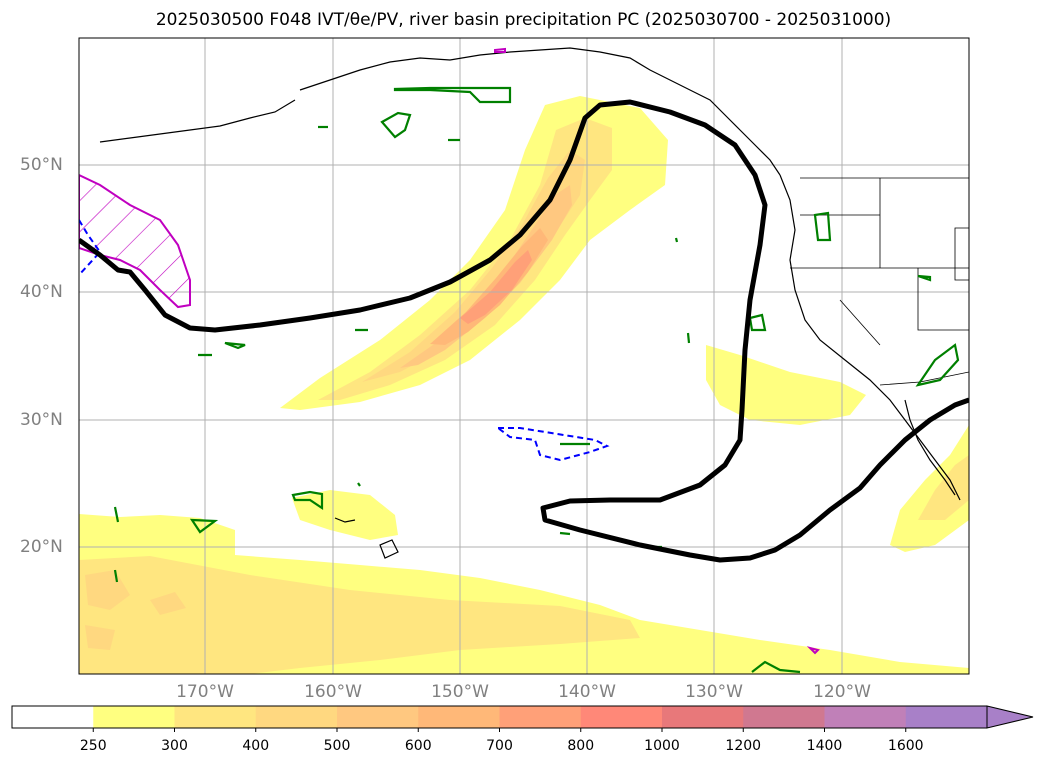  I want to click on high-pv-small-b, so click(813, 650).